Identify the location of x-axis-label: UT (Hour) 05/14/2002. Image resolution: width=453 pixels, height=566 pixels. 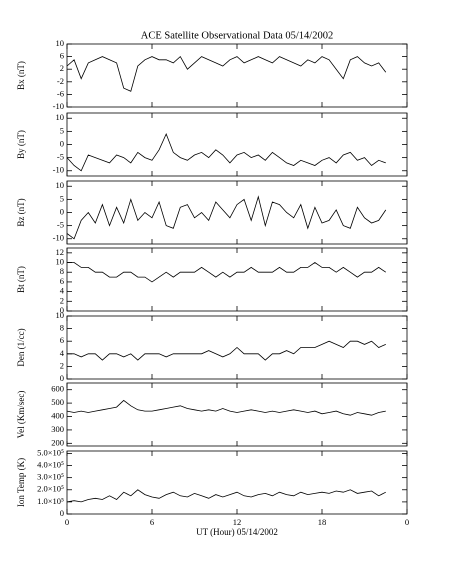
(237, 532).